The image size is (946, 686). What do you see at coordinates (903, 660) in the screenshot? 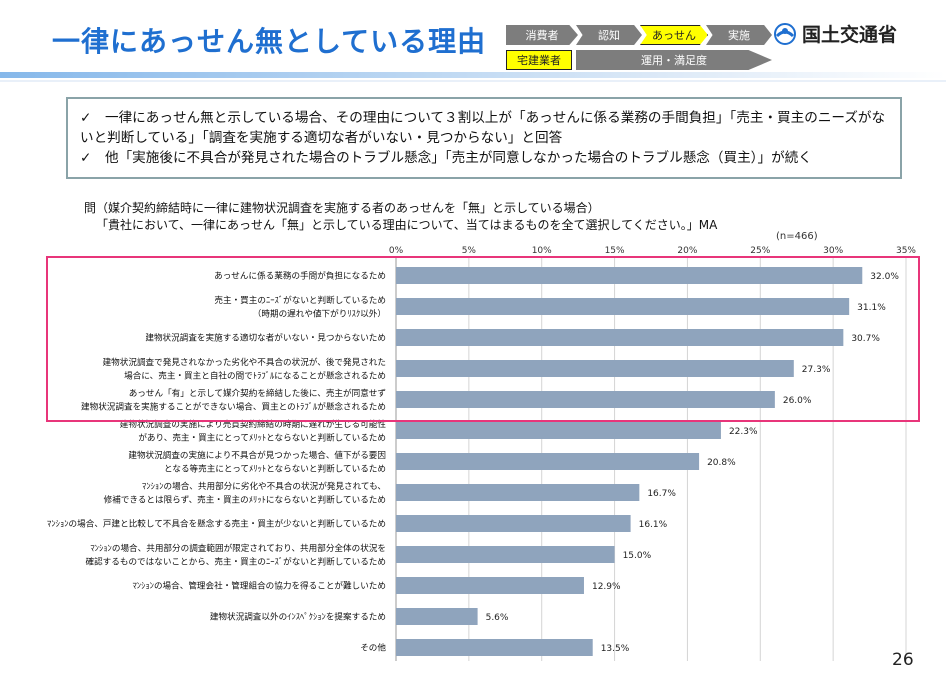
I see `page-number: 26` at bounding box center [903, 660].